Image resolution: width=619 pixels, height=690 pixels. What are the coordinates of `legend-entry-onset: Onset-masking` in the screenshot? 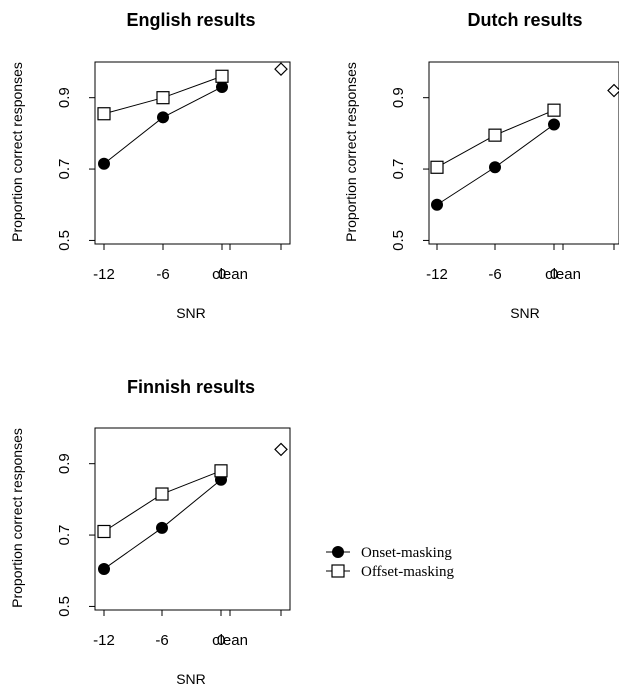 It's located at (389, 553).